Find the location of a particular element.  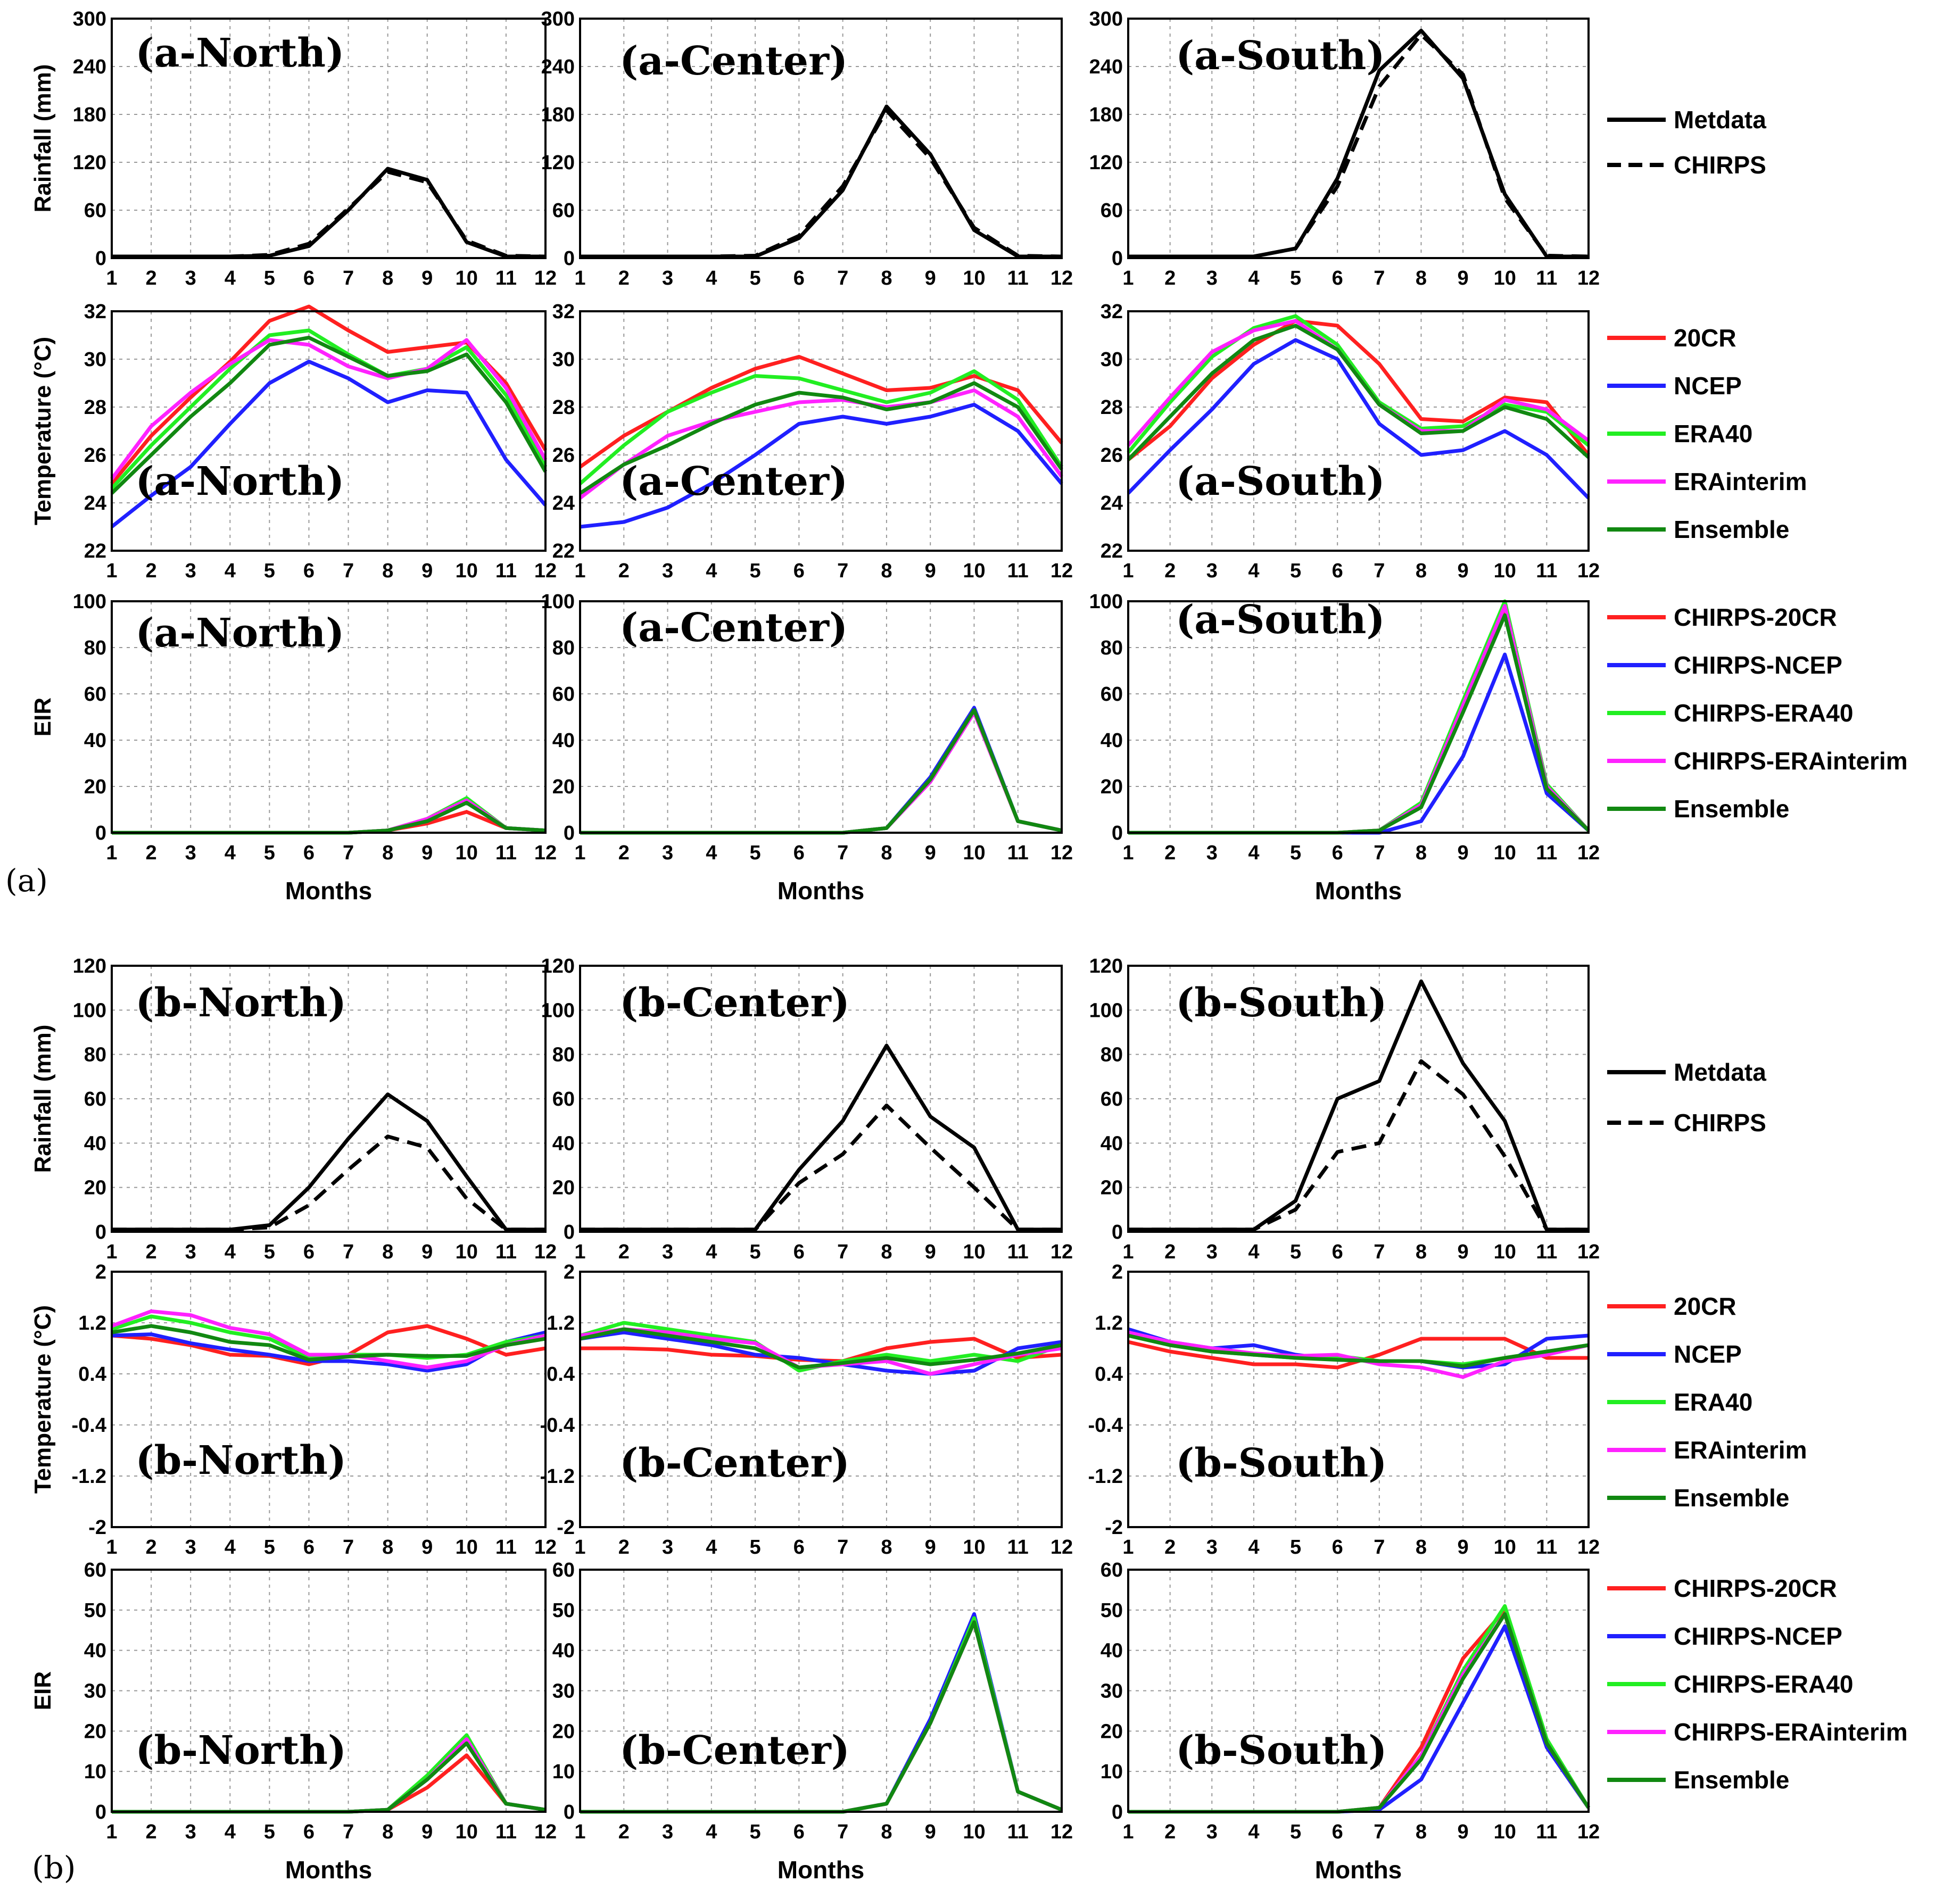

legend-entry-chirps-ncep: CHIRPS-NCEP is located at coordinates (1724, 665).